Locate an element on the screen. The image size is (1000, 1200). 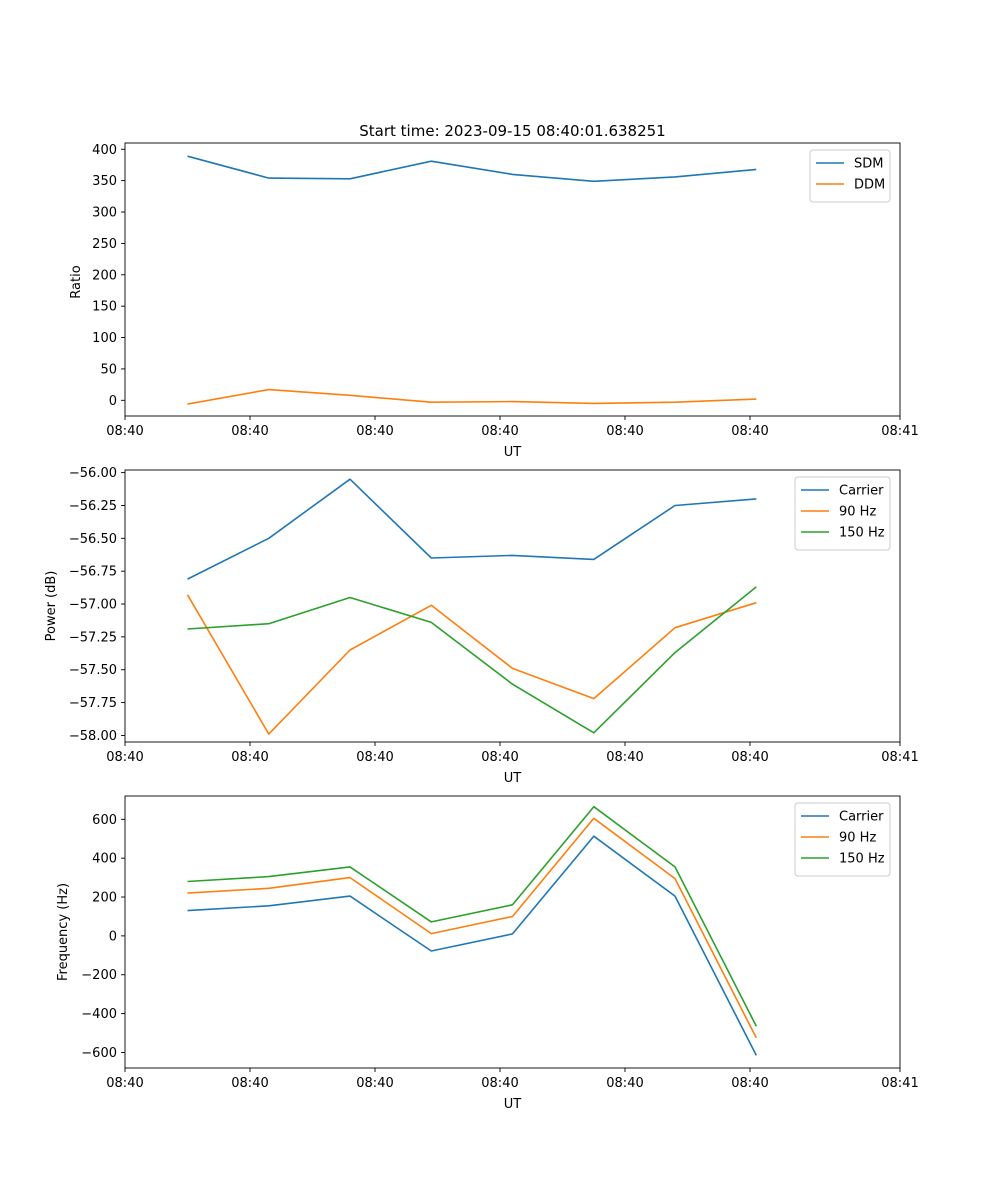
y-tick-label: −57.00 is located at coordinates (93, 605).